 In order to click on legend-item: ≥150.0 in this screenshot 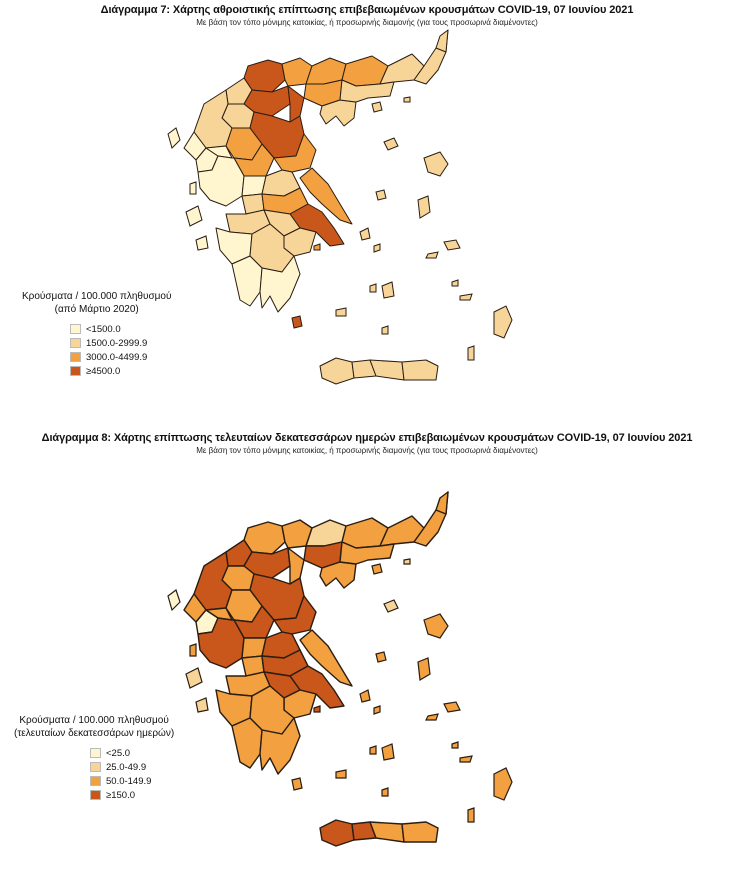, I will do `click(132, 795)`.